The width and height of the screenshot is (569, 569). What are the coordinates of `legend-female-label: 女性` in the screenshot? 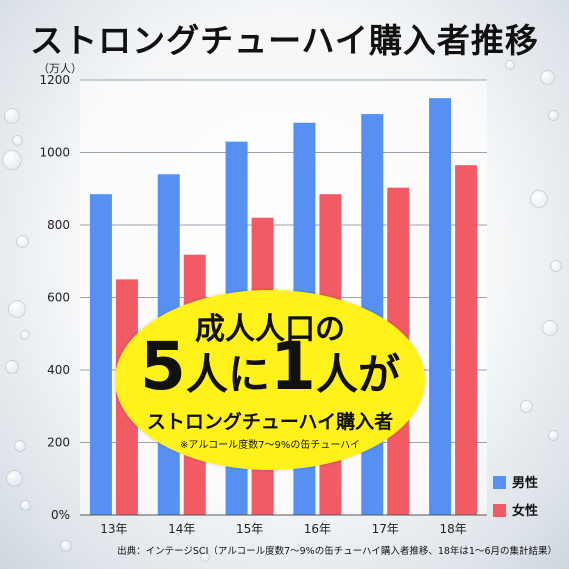 It's located at (525, 511).